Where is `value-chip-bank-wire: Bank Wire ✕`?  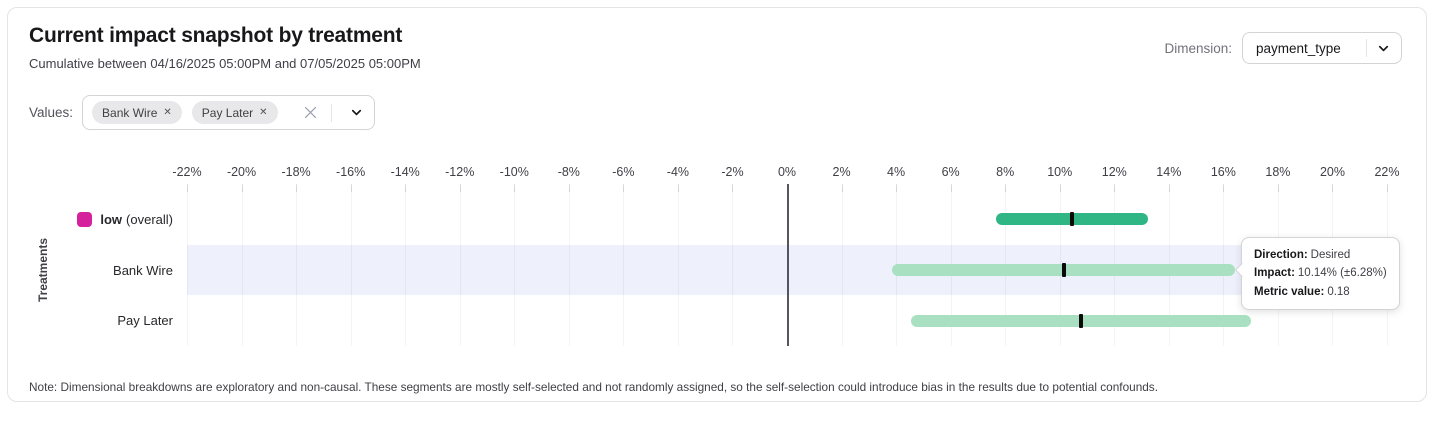 value-chip-bank-wire: Bank Wire ✕ is located at coordinates (137, 112).